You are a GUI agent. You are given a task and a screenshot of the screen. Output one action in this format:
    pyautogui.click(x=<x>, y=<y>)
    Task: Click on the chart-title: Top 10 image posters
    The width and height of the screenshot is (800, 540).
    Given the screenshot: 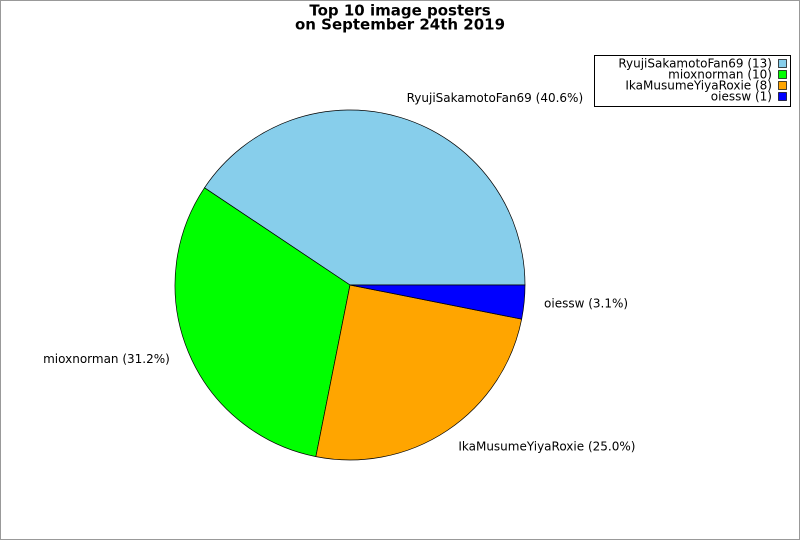 What is the action you would take?
    pyautogui.click(x=399, y=11)
    